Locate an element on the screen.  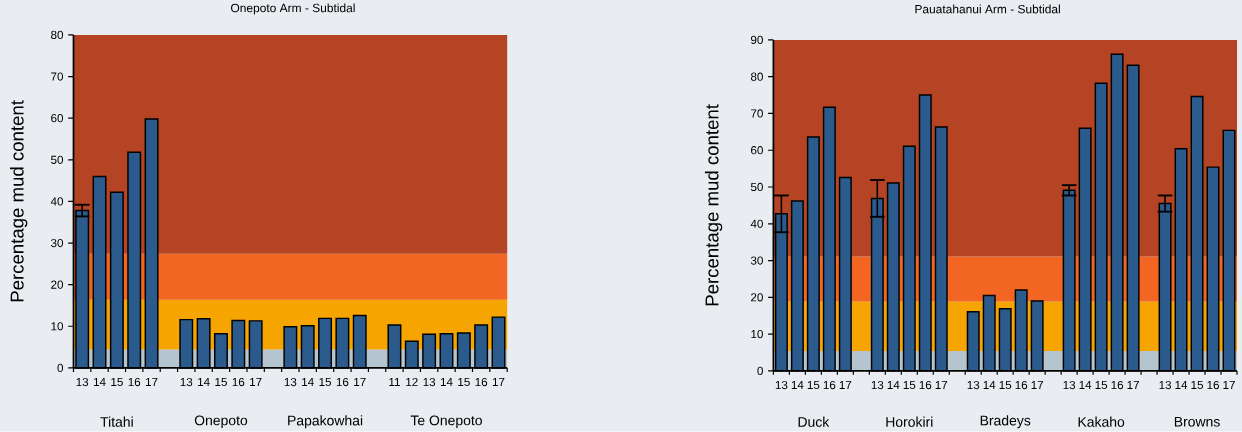
text: Horokiri is located at coordinates (909, 422).